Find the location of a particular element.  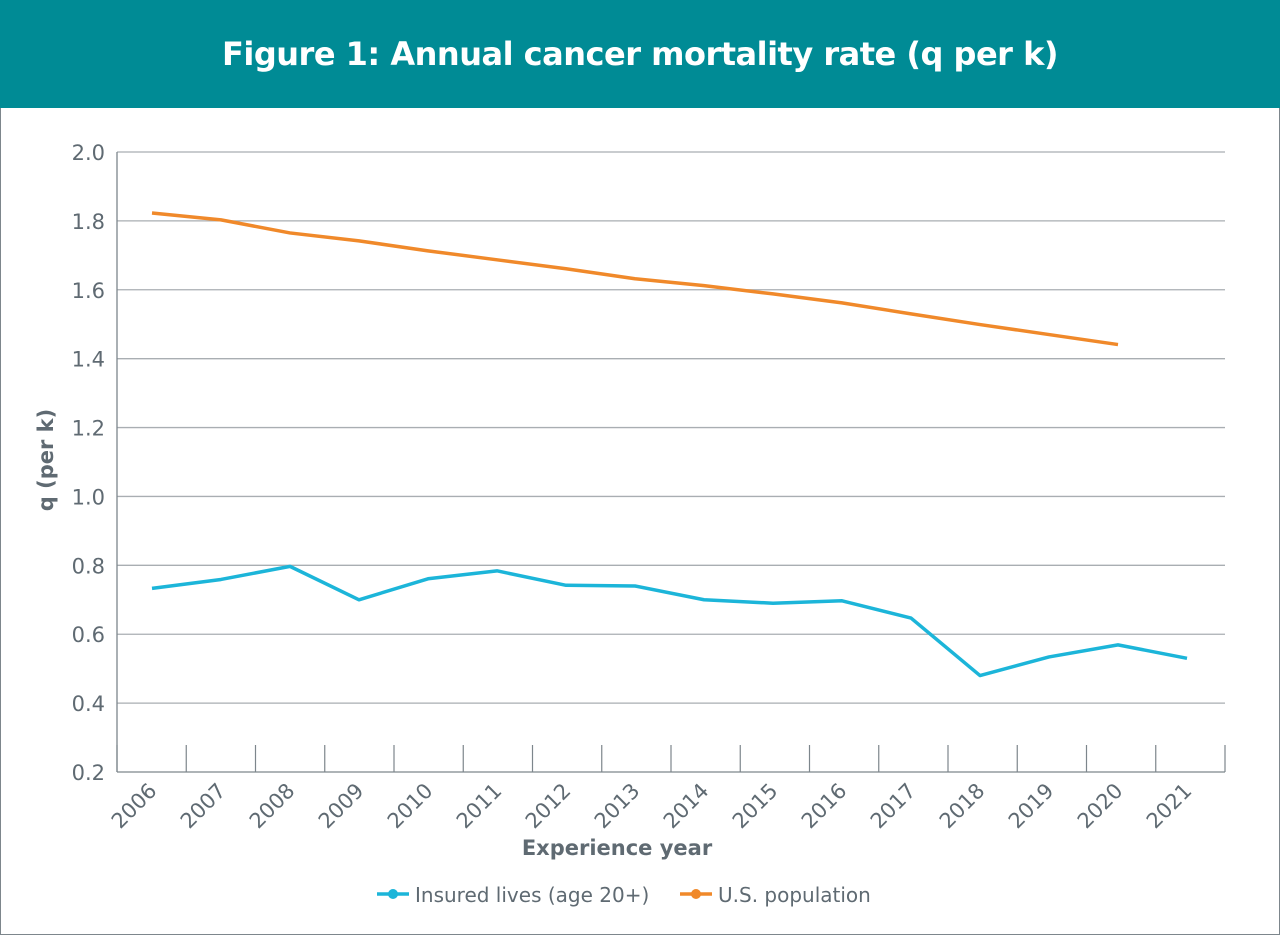

x-axis-label: Experience year is located at coordinates (617, 848).